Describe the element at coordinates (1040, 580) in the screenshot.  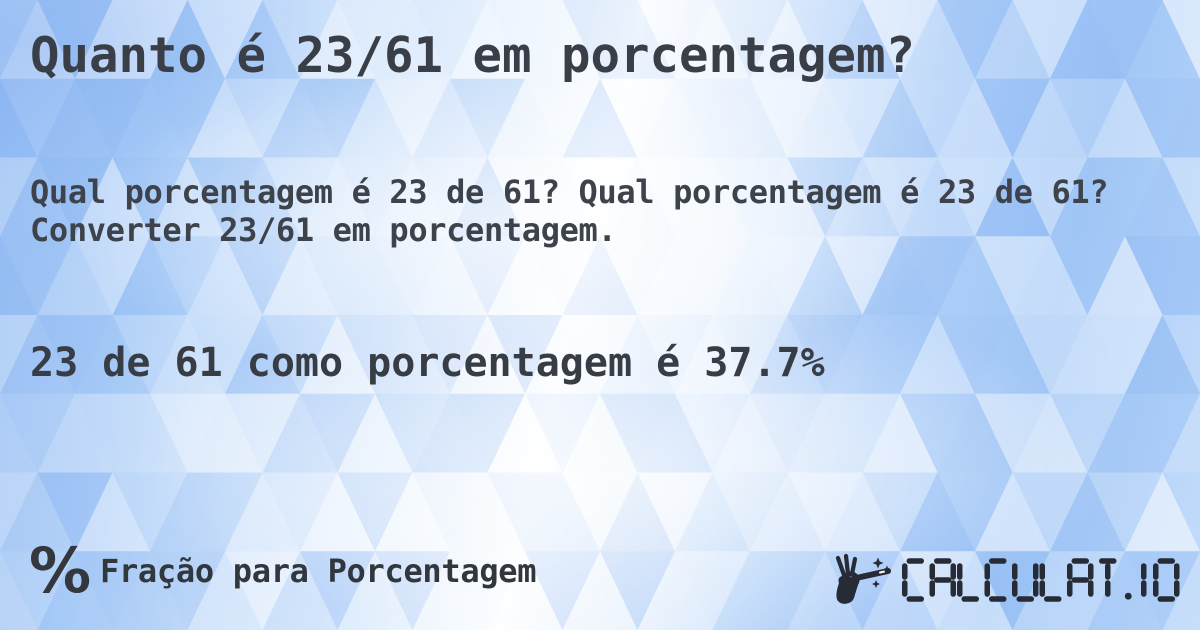
I see `brand-logo-text` at that location.